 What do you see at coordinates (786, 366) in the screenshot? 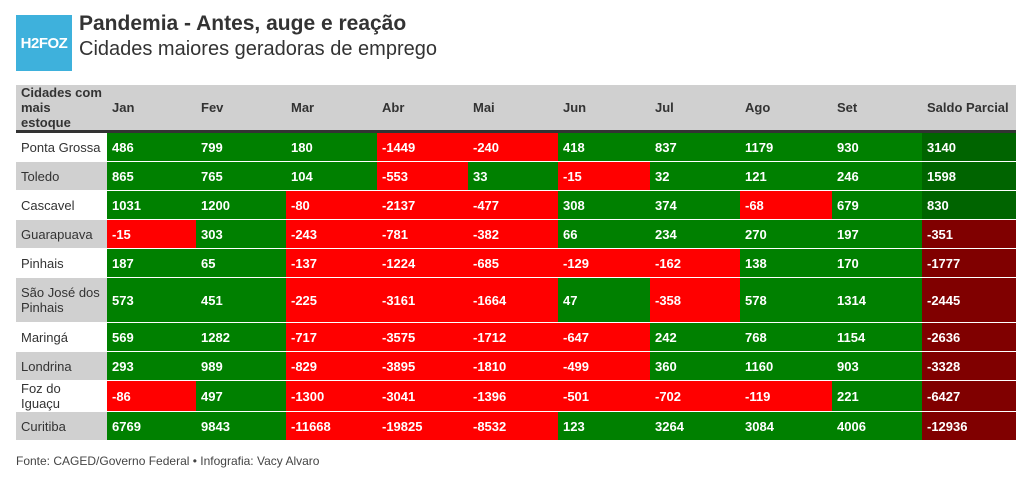
I see `value-cell: 1160` at bounding box center [786, 366].